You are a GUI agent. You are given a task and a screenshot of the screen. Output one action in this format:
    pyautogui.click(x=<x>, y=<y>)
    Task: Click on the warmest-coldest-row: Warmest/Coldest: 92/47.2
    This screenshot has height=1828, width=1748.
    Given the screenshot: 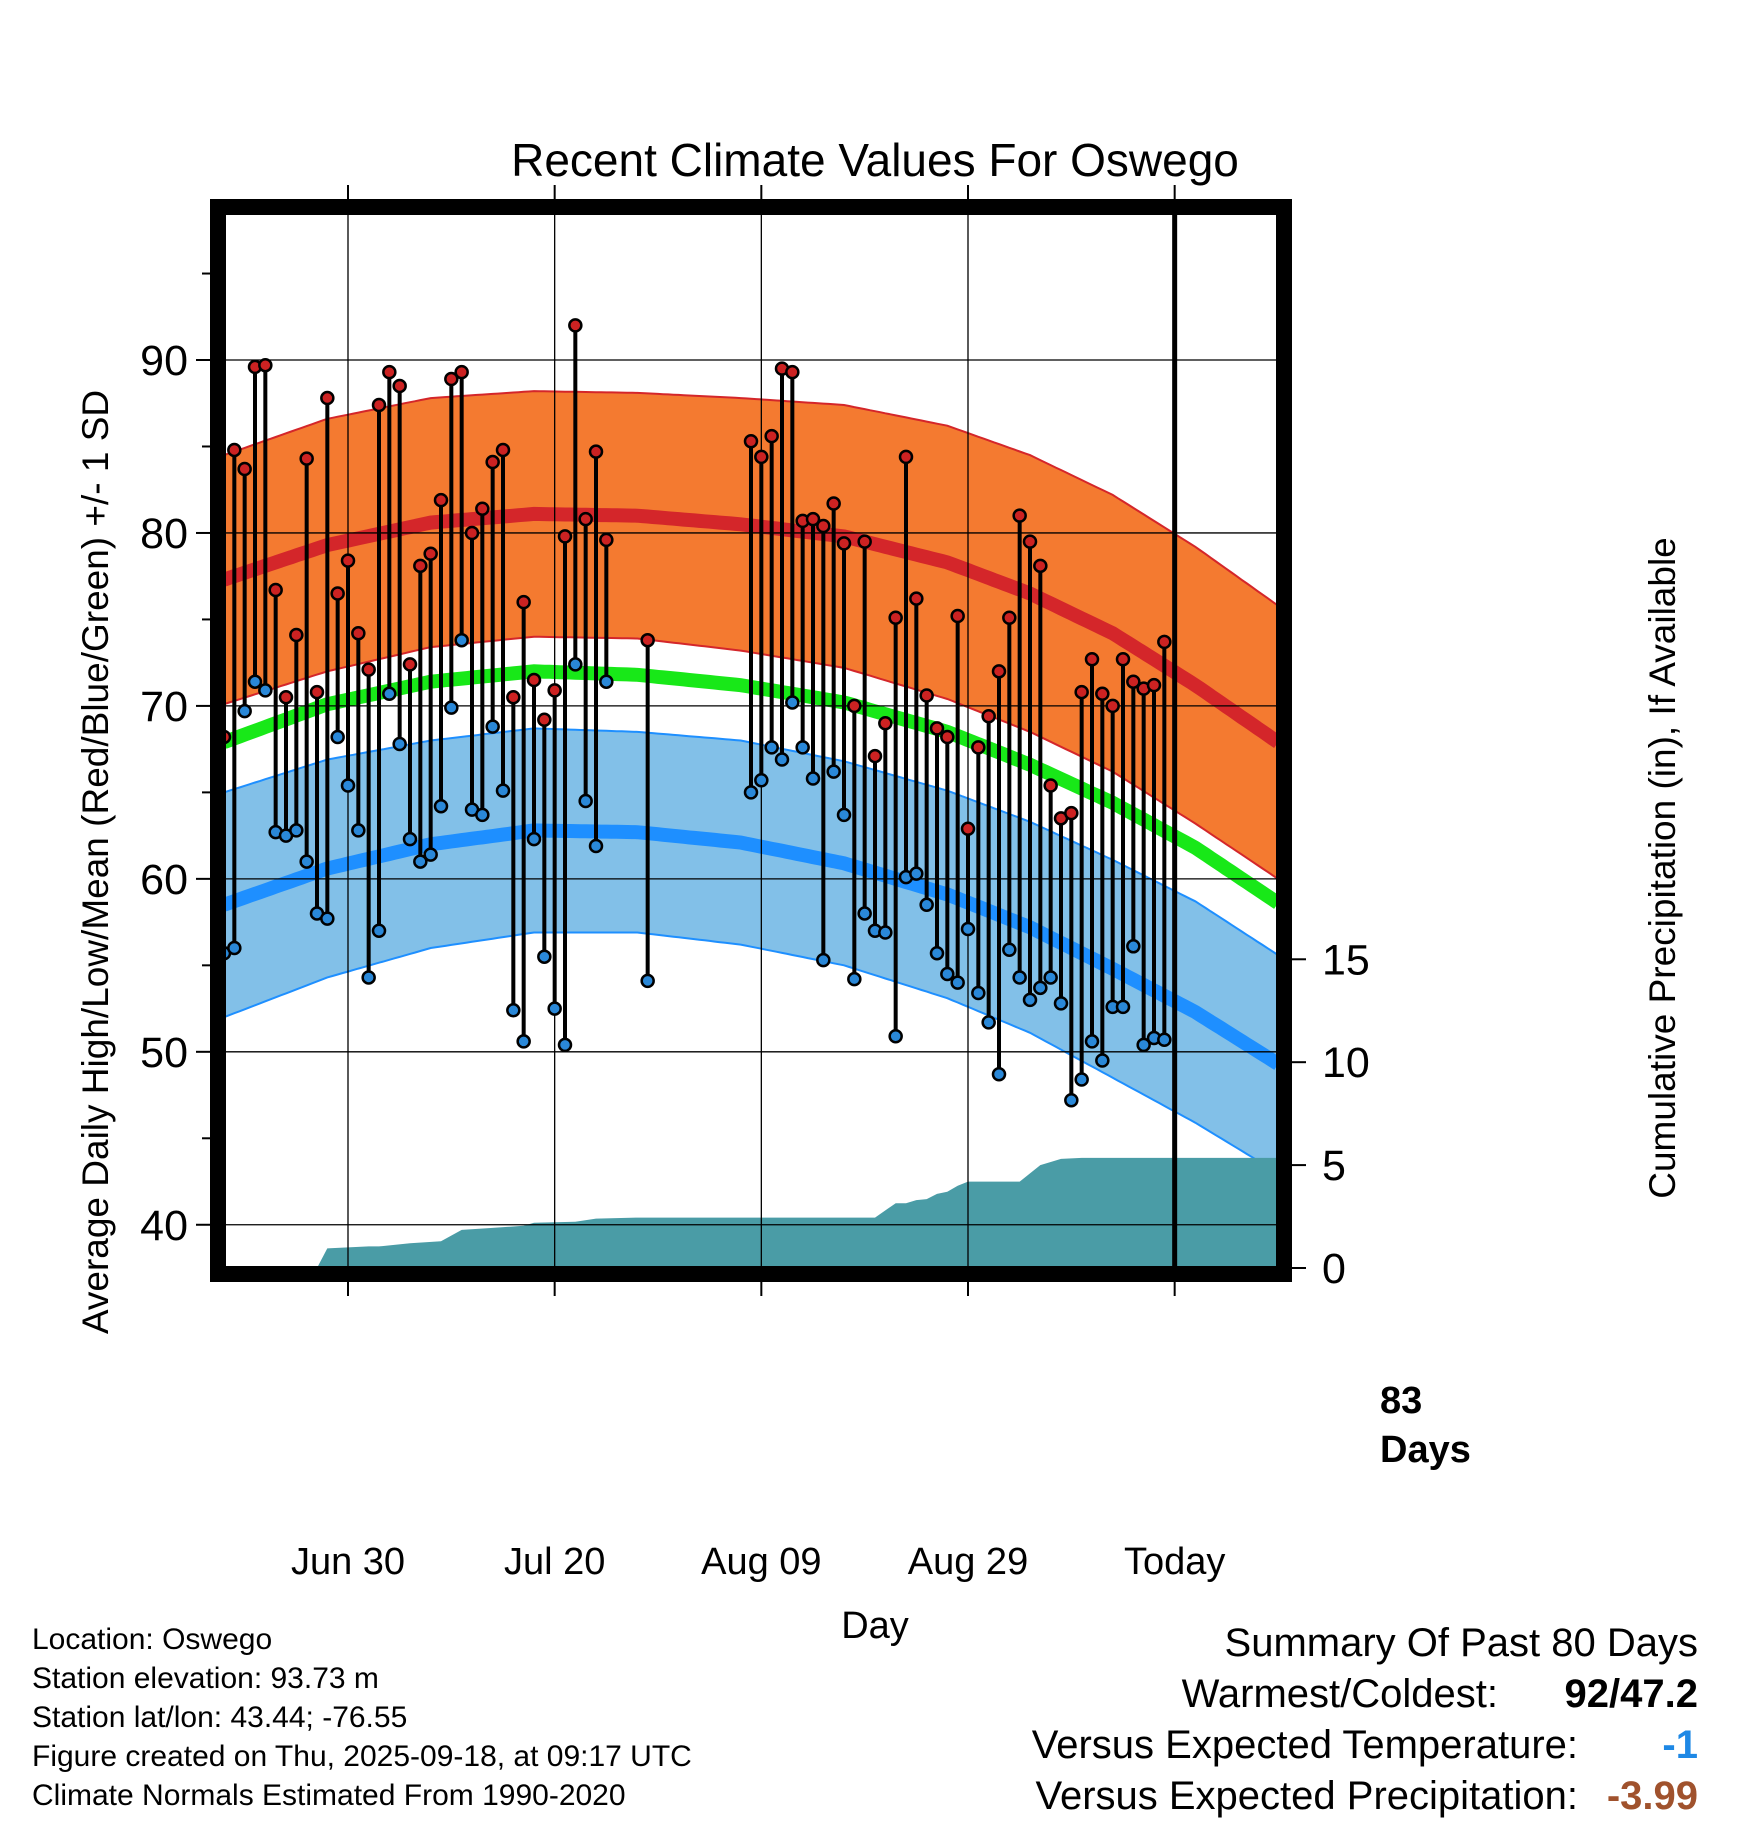 What is the action you would take?
    pyautogui.click(x=1365, y=1694)
    